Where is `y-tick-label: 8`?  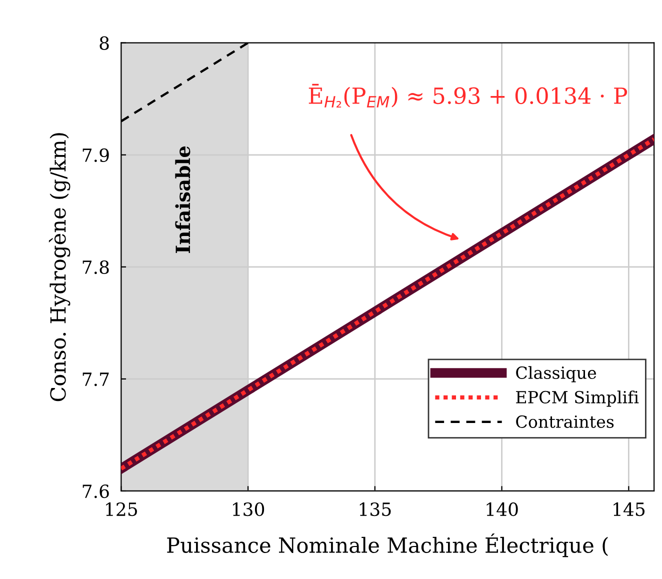 y-tick-label: 8 is located at coordinates (104, 43).